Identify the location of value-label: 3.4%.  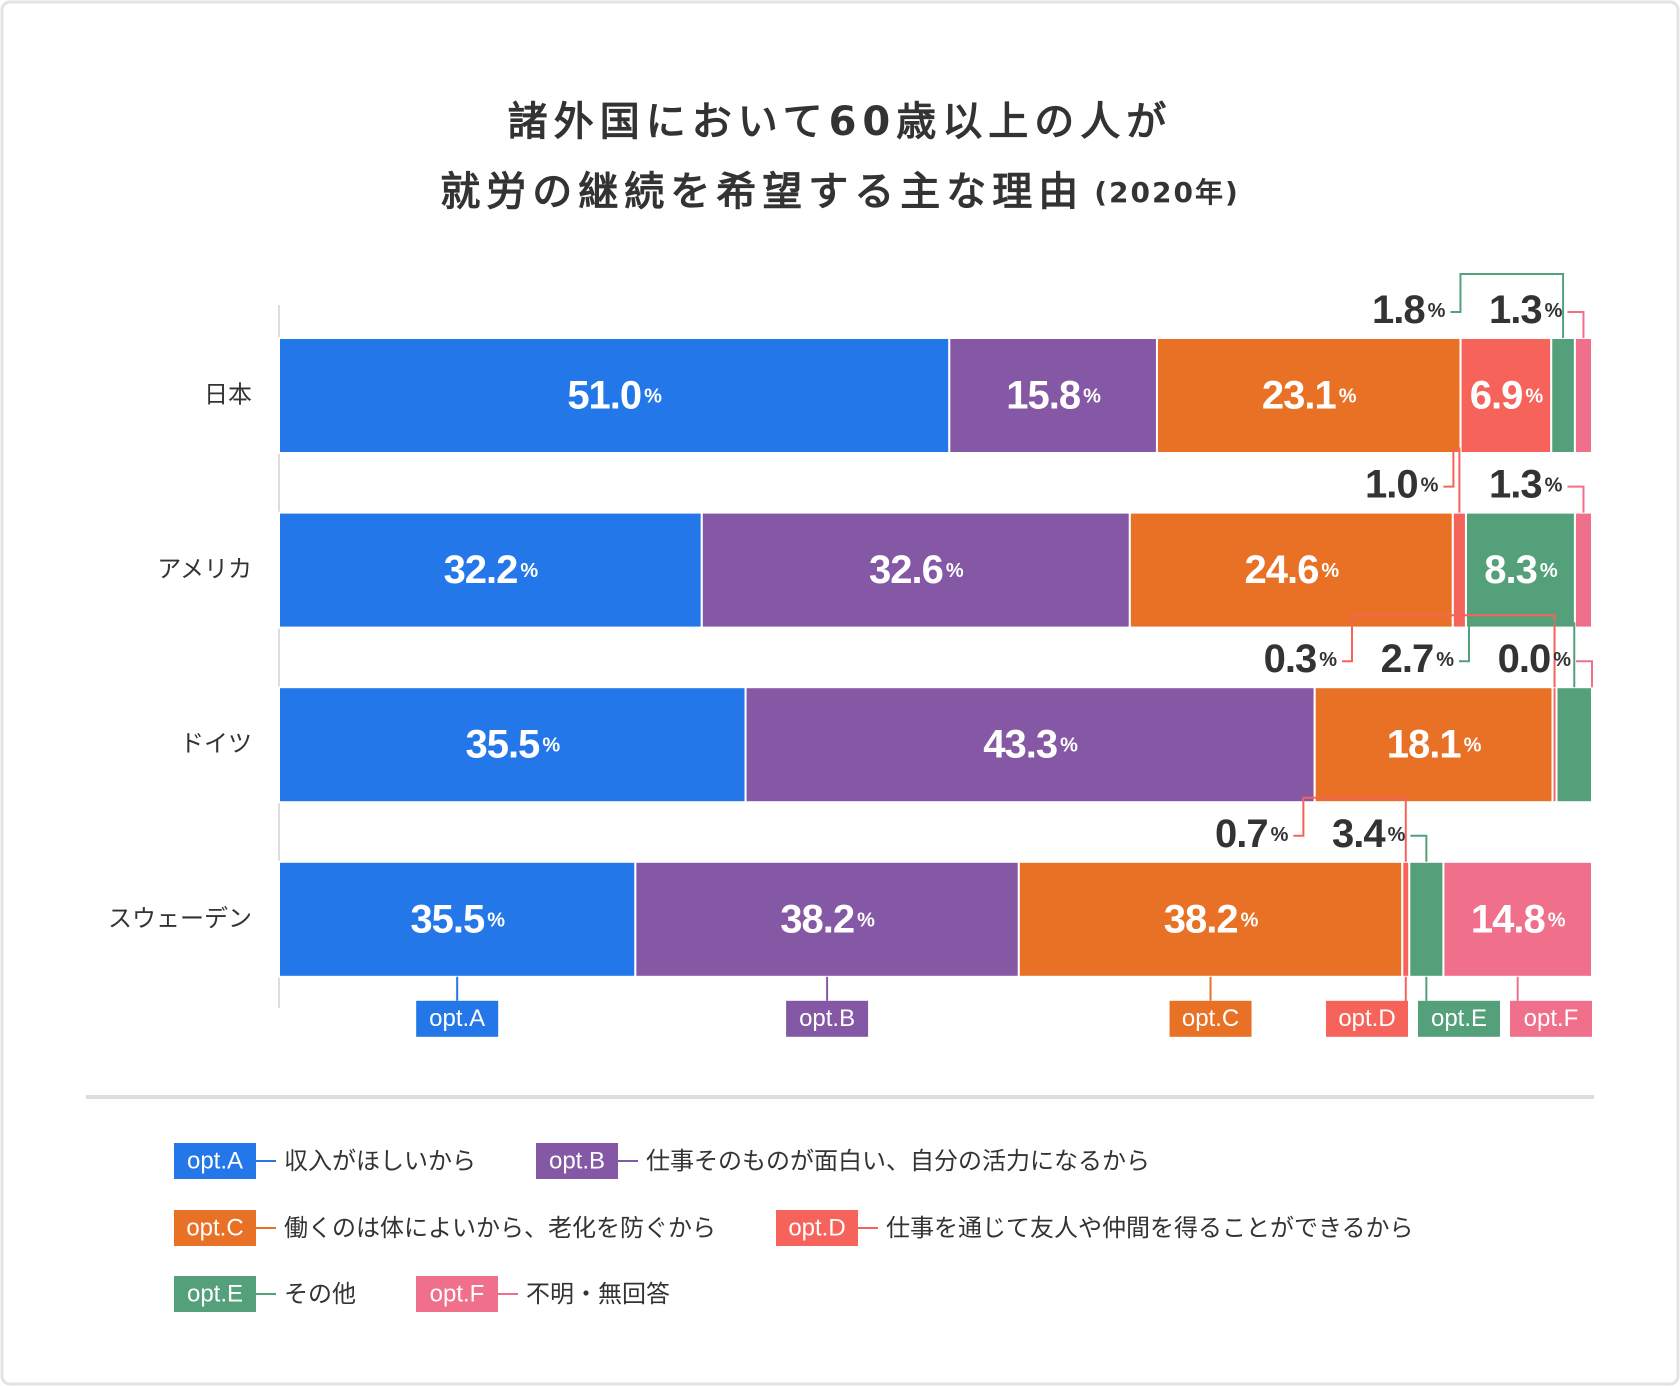
(1369, 833).